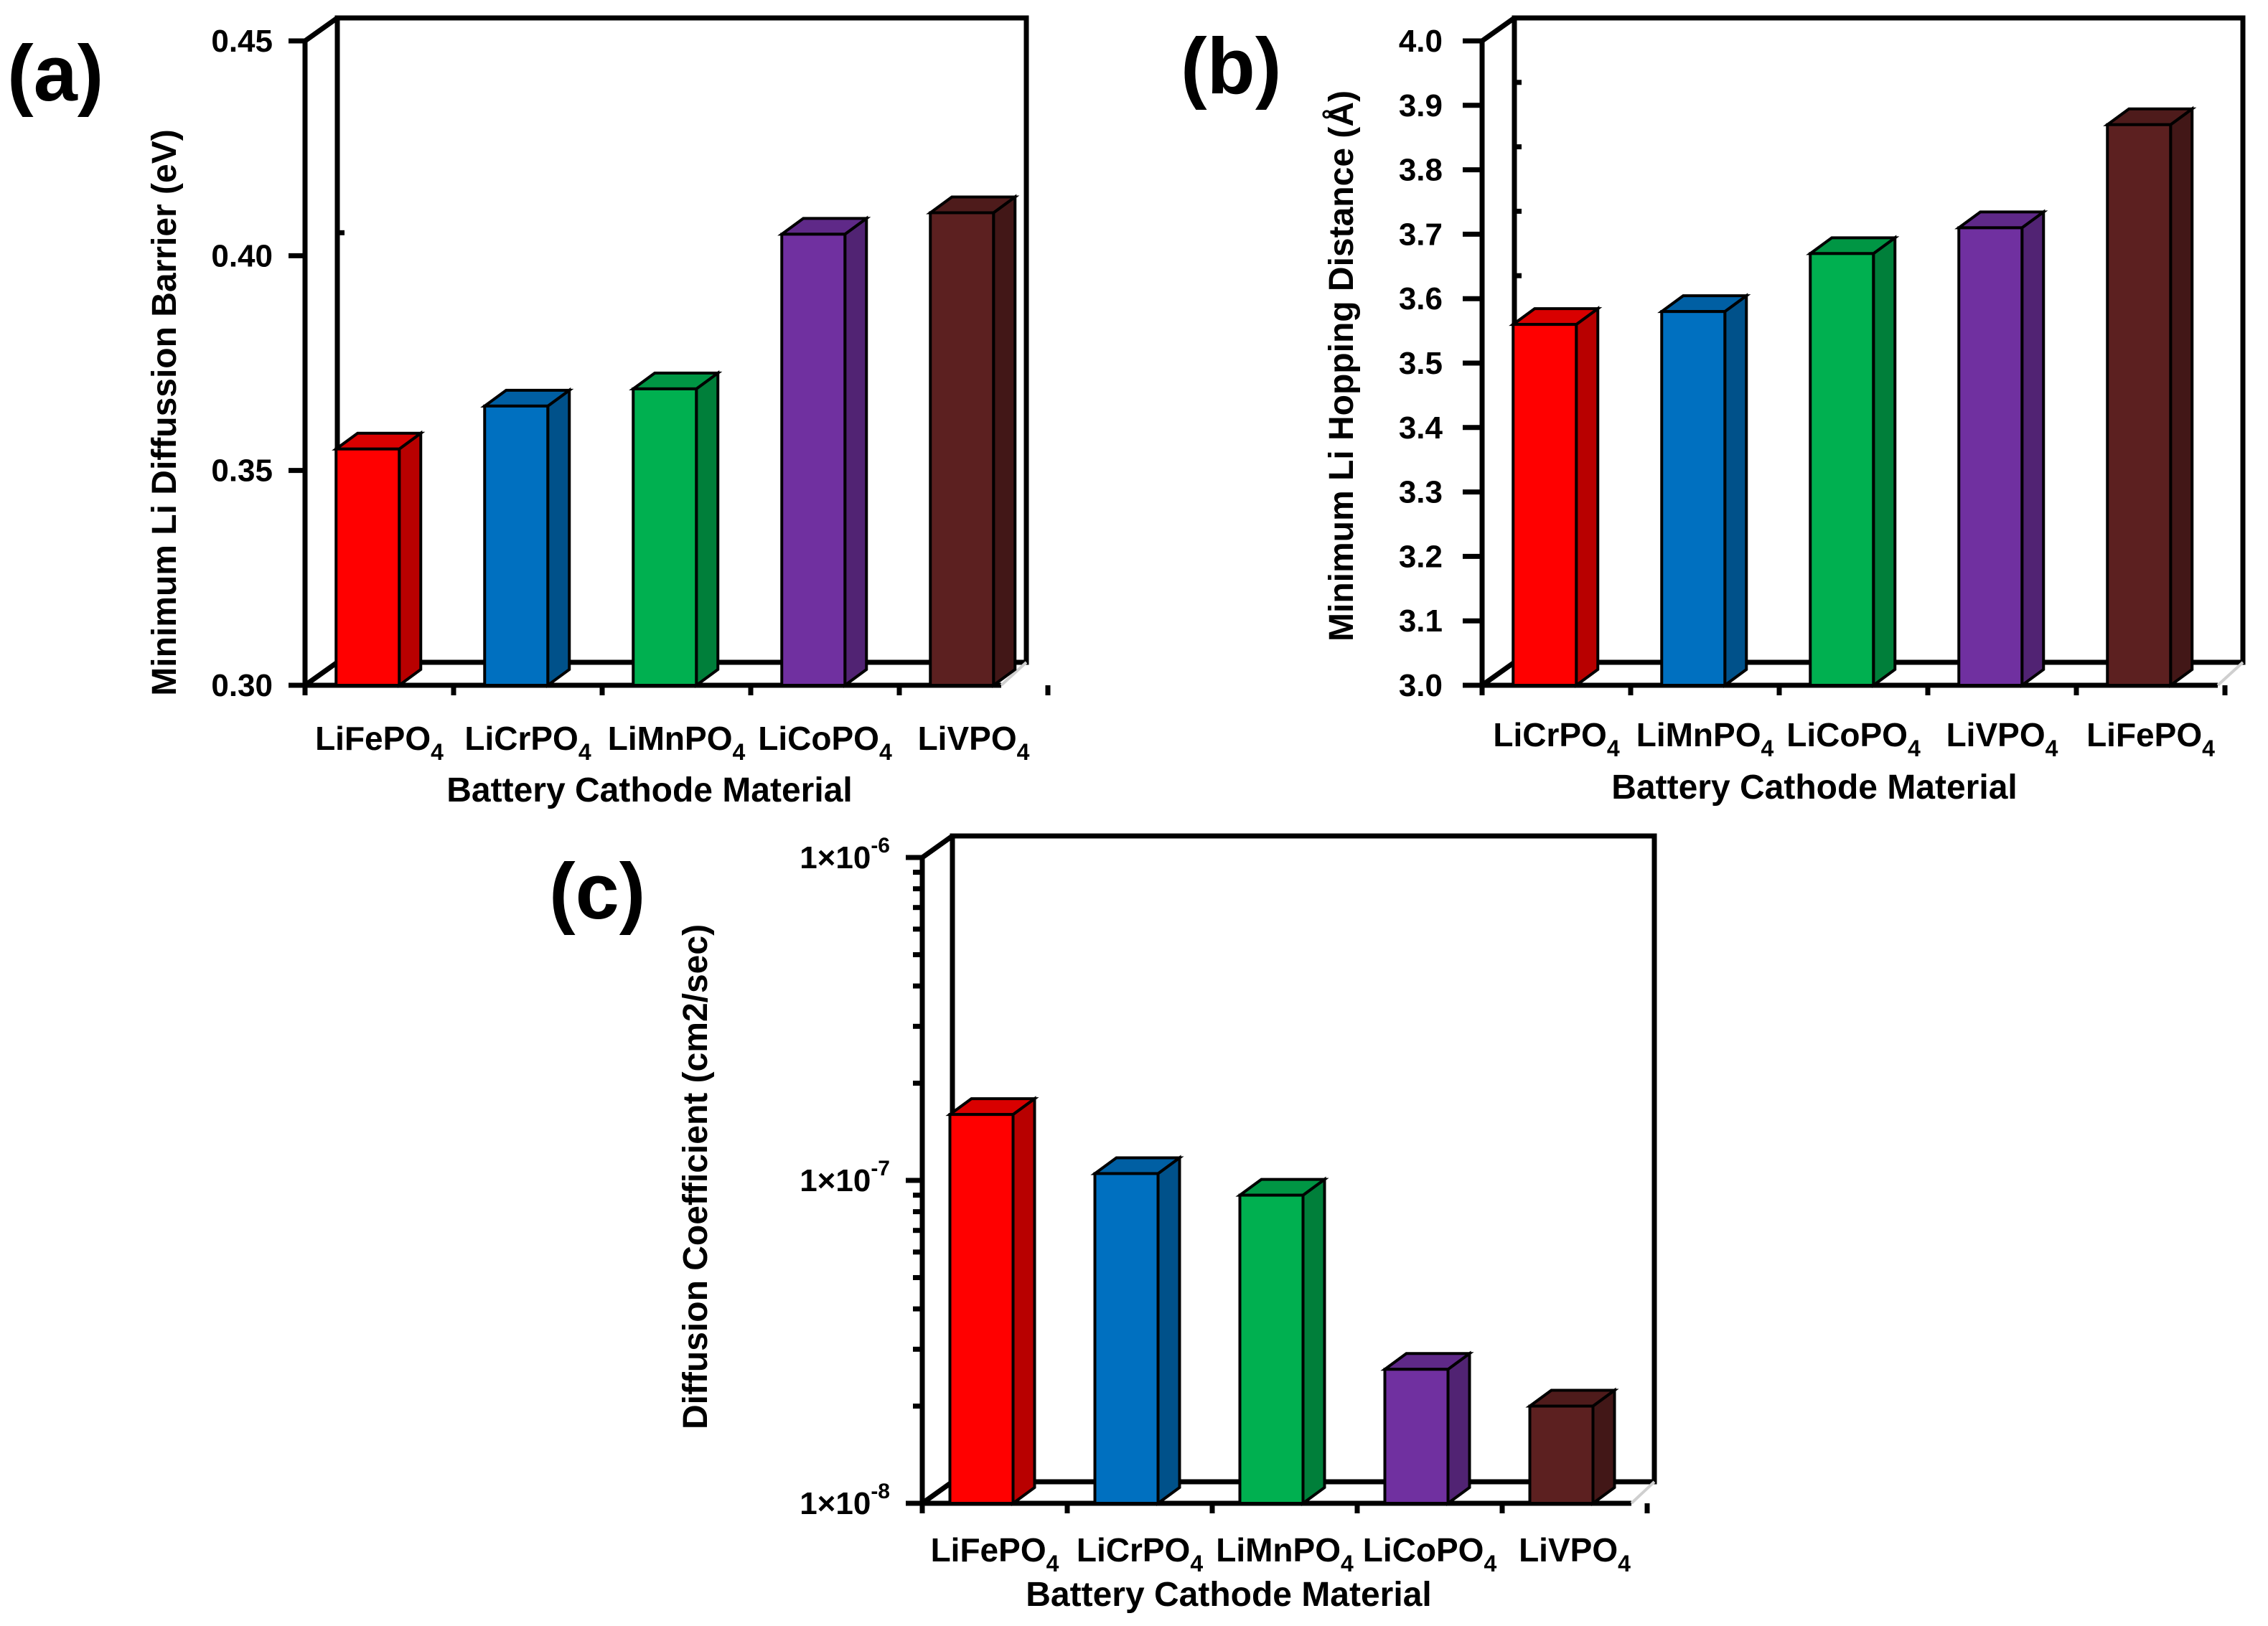 This screenshot has width=2268, height=1626. What do you see at coordinates (825, 742) in the screenshot?
I see `category-label-a-4: LiCoPO4` at bounding box center [825, 742].